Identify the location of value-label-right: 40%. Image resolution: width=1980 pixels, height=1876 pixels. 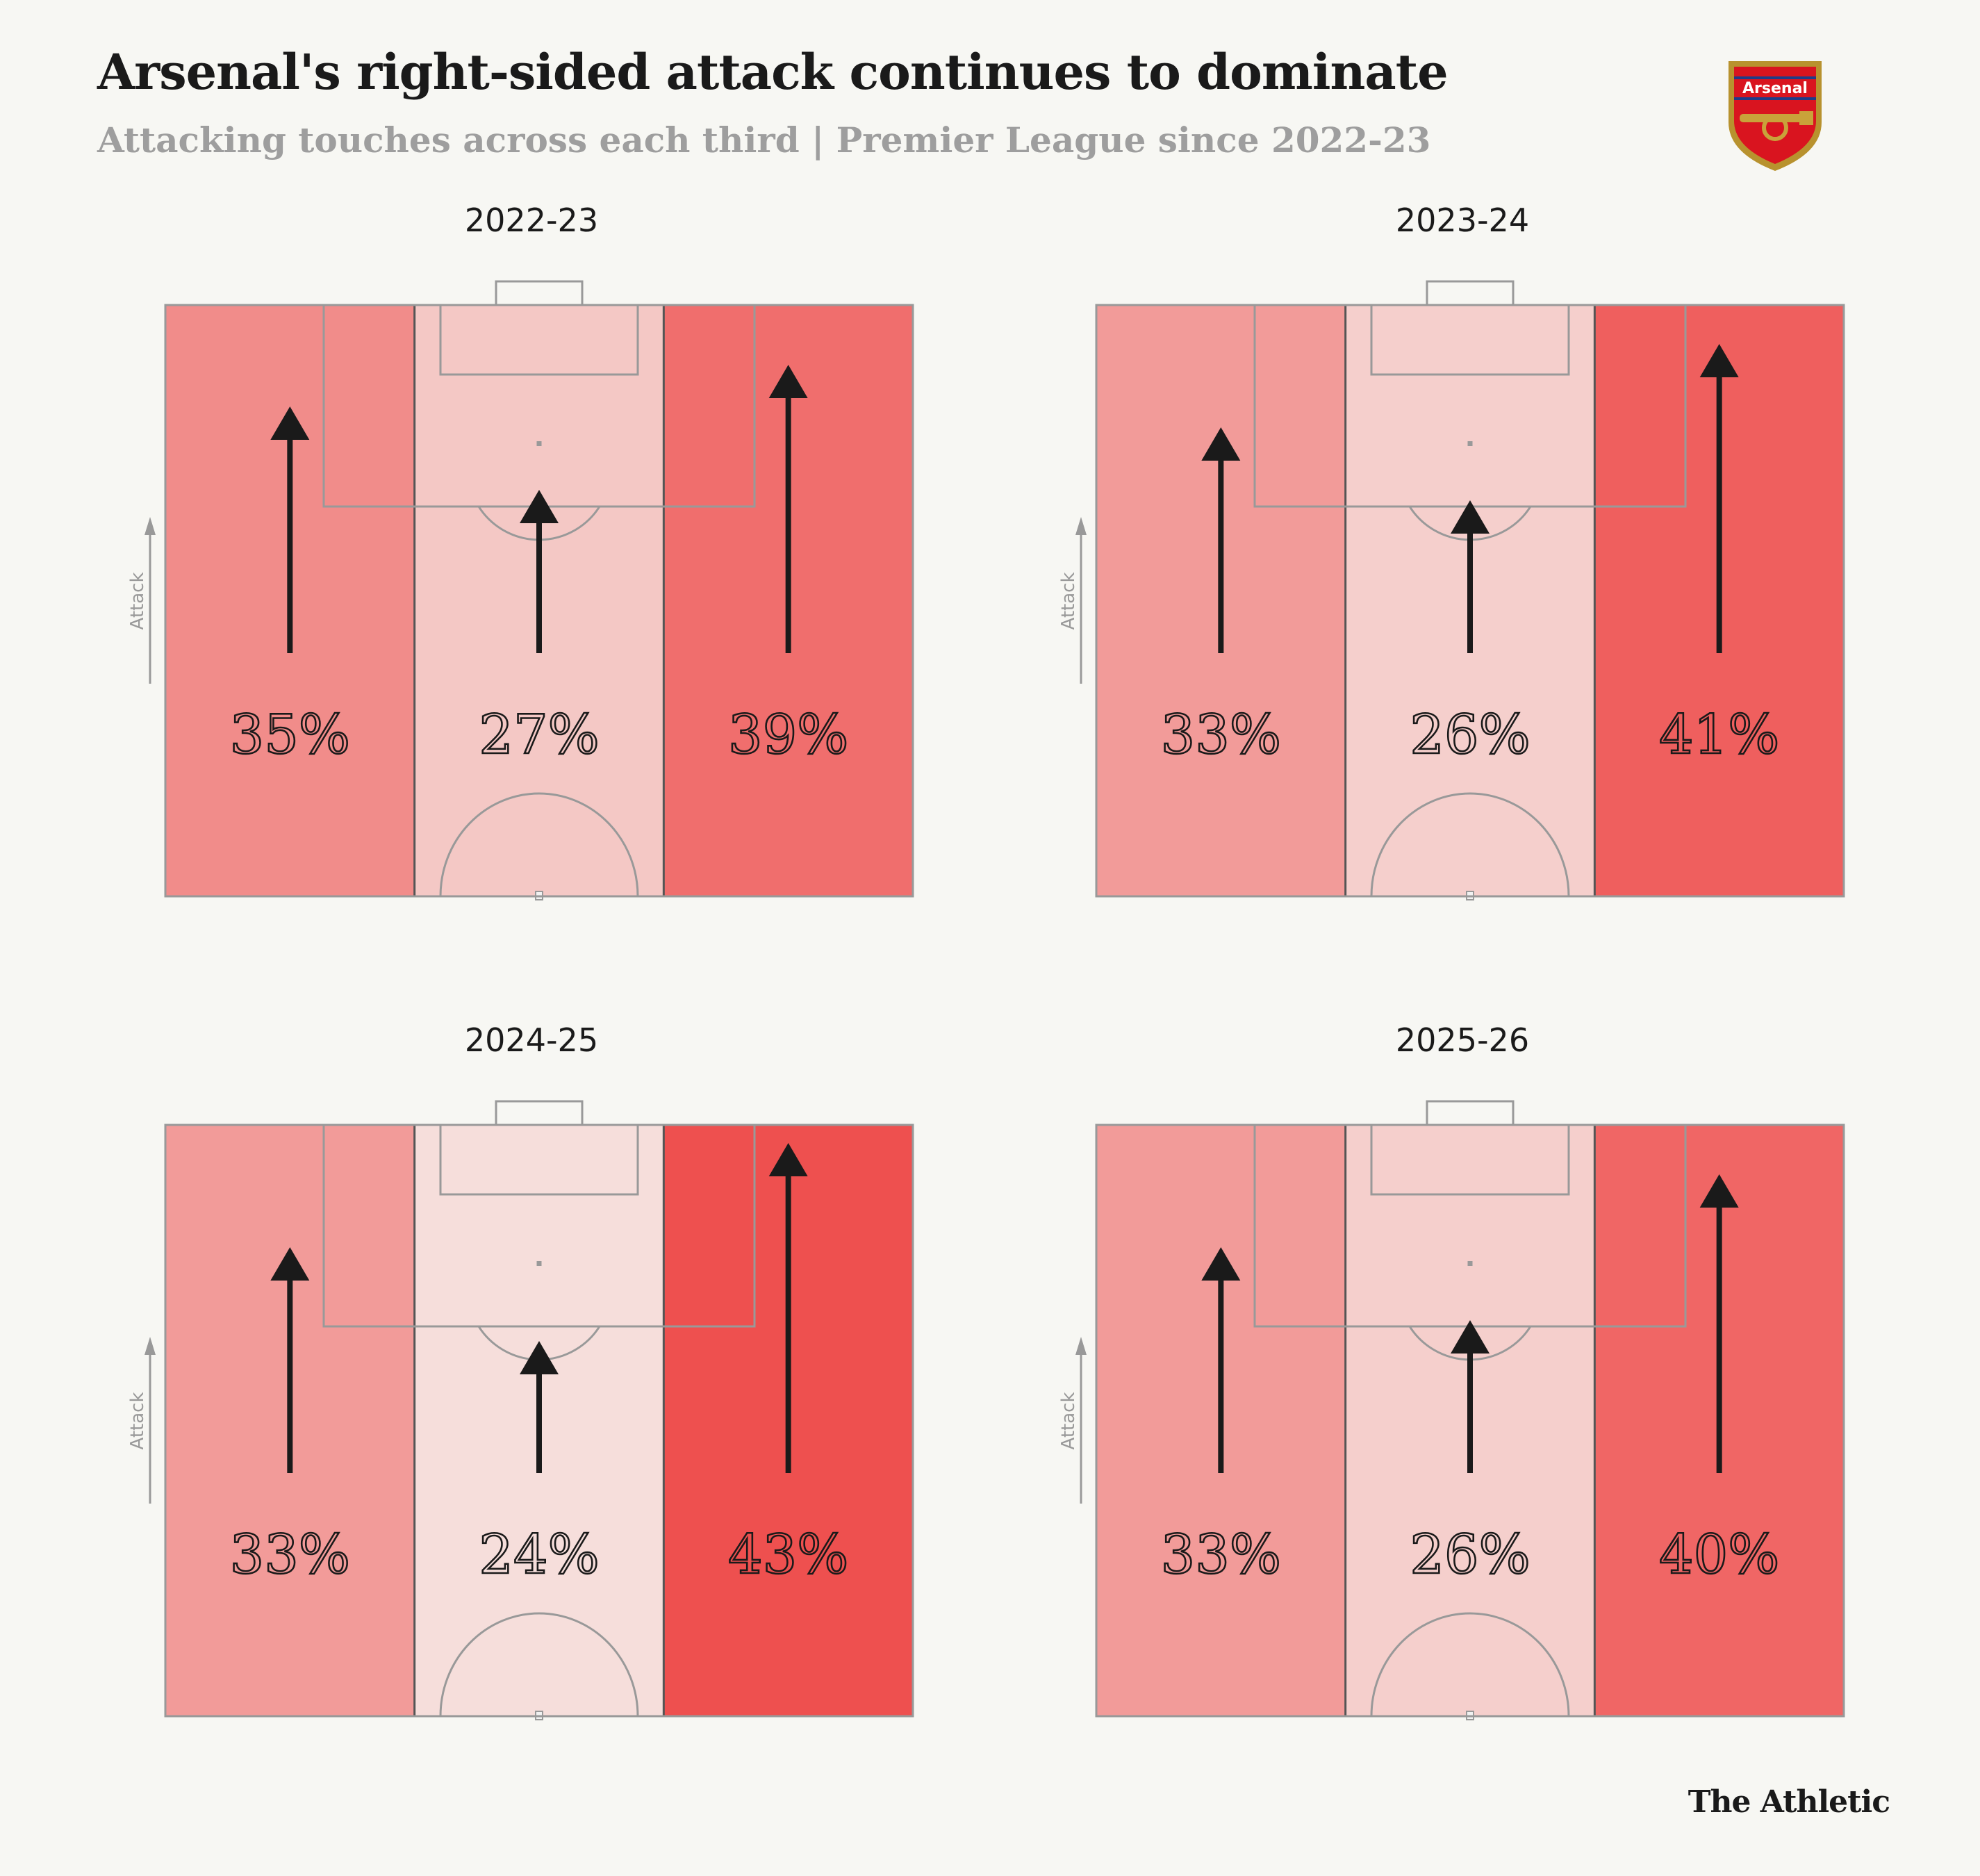
(1719, 1555).